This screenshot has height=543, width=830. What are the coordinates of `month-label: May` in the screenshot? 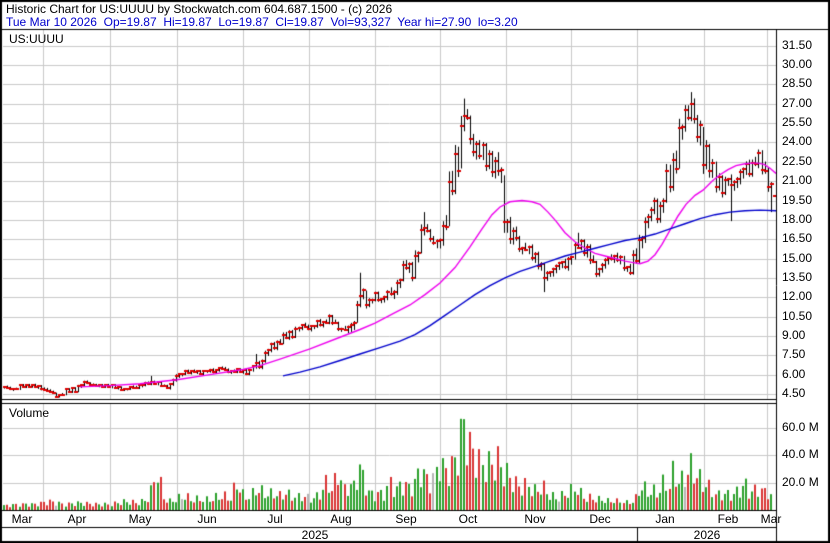 It's located at (140, 519).